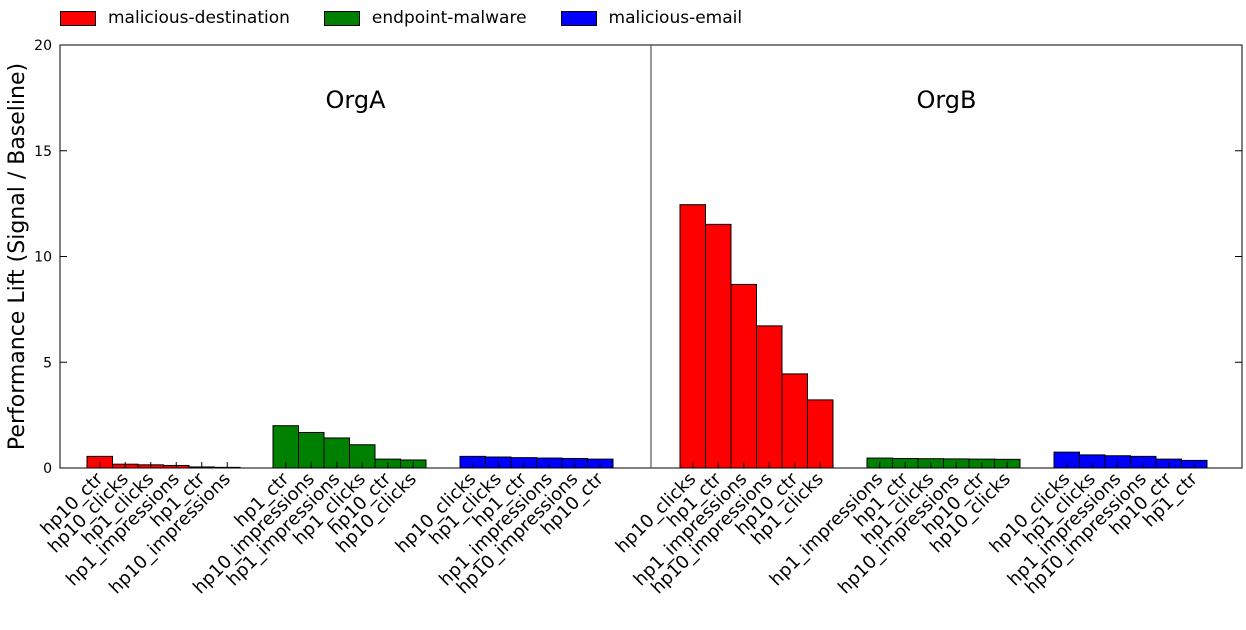  I want to click on legend-swatch-malicious-destination, so click(78, 18).